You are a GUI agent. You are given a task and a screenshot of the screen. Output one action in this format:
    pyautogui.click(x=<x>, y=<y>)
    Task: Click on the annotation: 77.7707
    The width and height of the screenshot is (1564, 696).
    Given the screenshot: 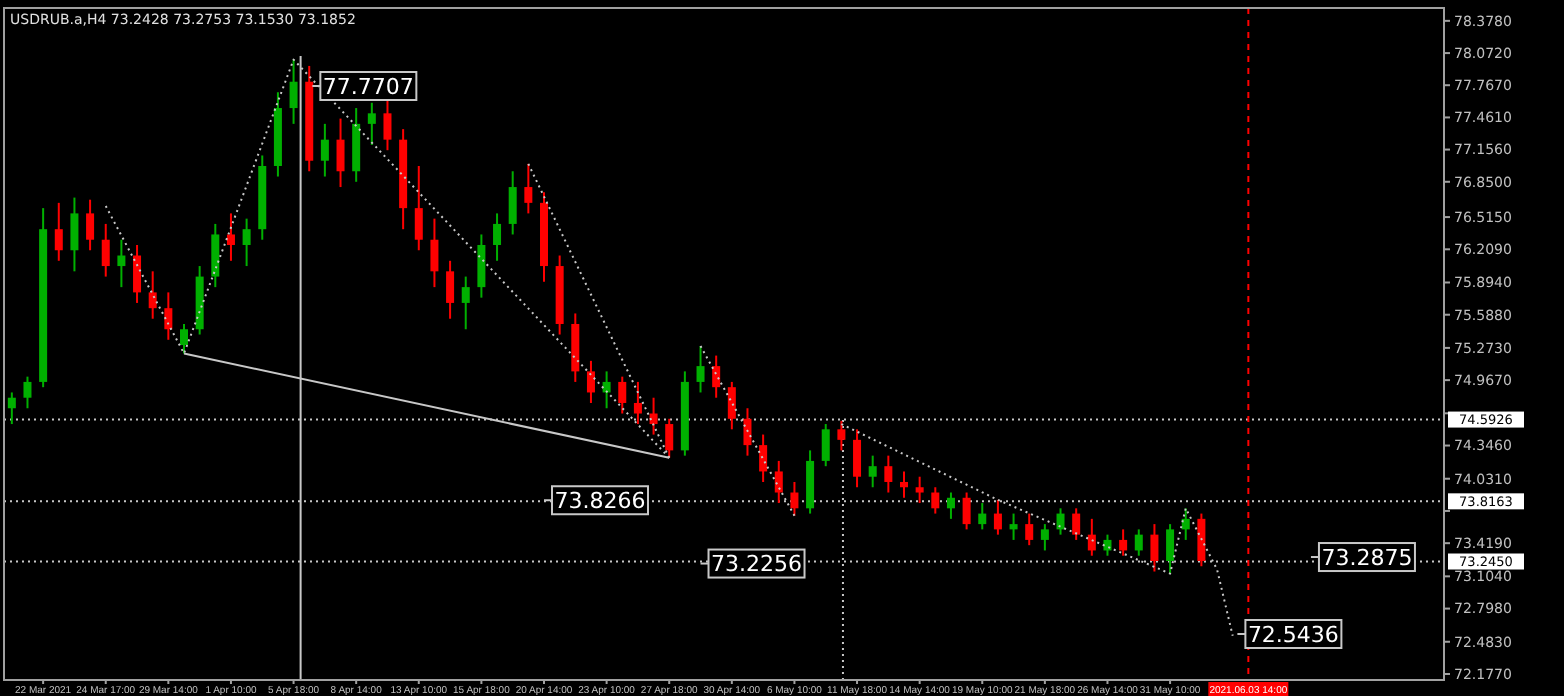 What is the action you would take?
    pyautogui.click(x=368, y=86)
    